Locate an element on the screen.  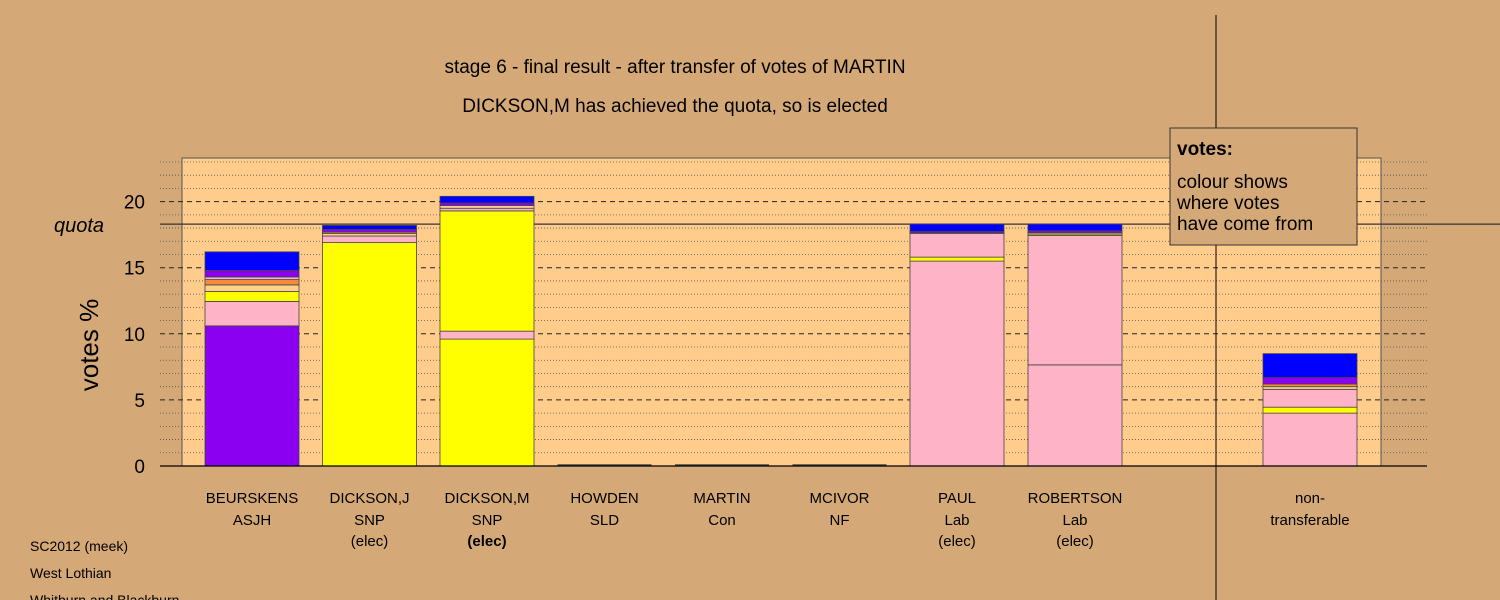
footer-line: SC2012 (meek) is located at coordinates (79, 546).